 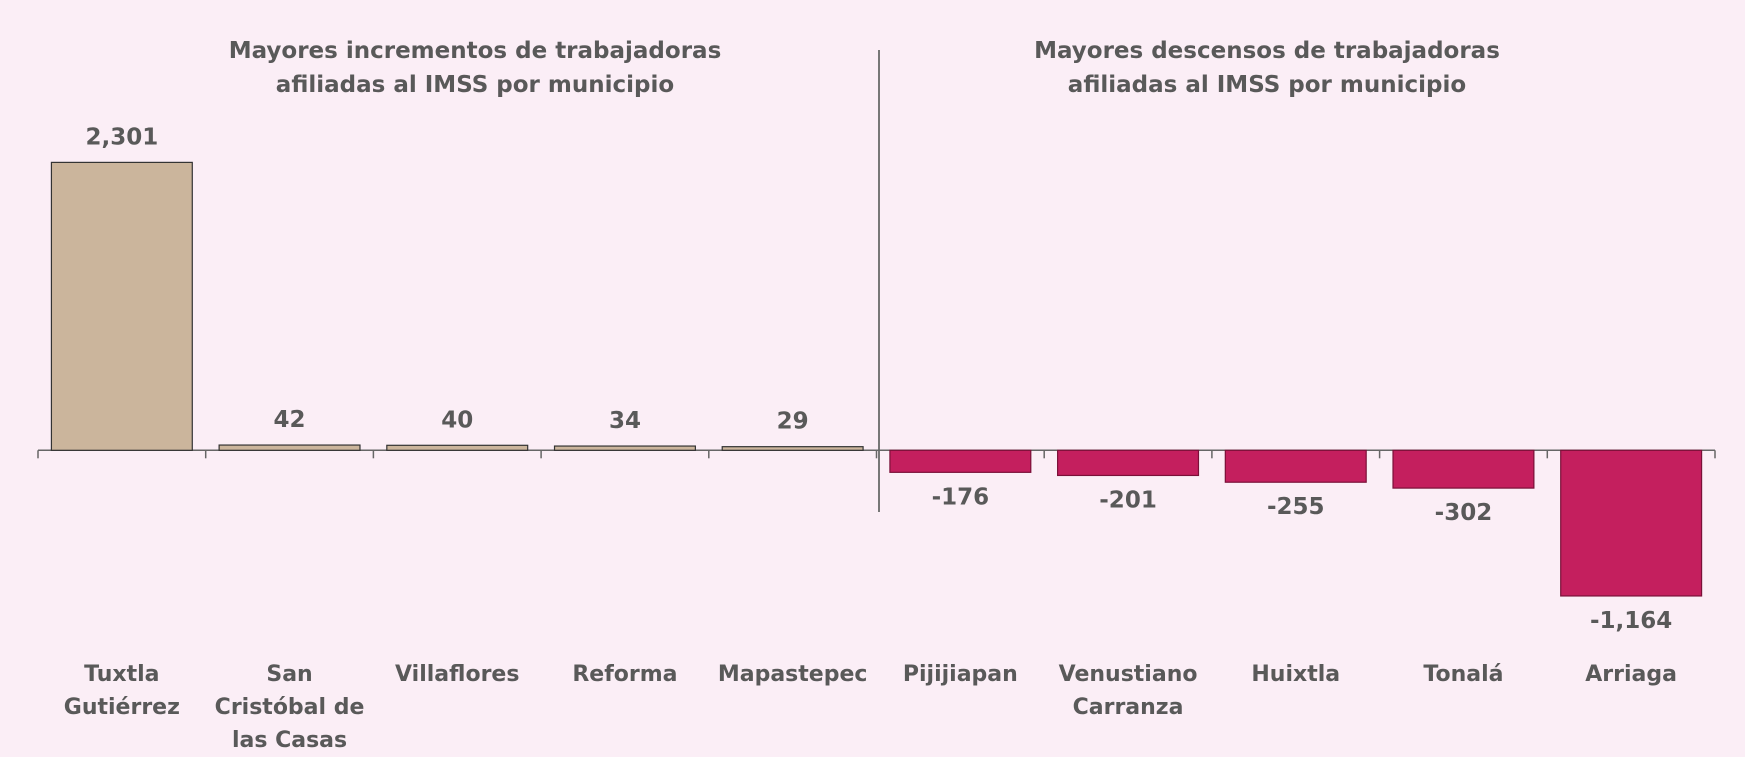 What do you see at coordinates (1464, 513) in the screenshot?
I see `value-label: -302` at bounding box center [1464, 513].